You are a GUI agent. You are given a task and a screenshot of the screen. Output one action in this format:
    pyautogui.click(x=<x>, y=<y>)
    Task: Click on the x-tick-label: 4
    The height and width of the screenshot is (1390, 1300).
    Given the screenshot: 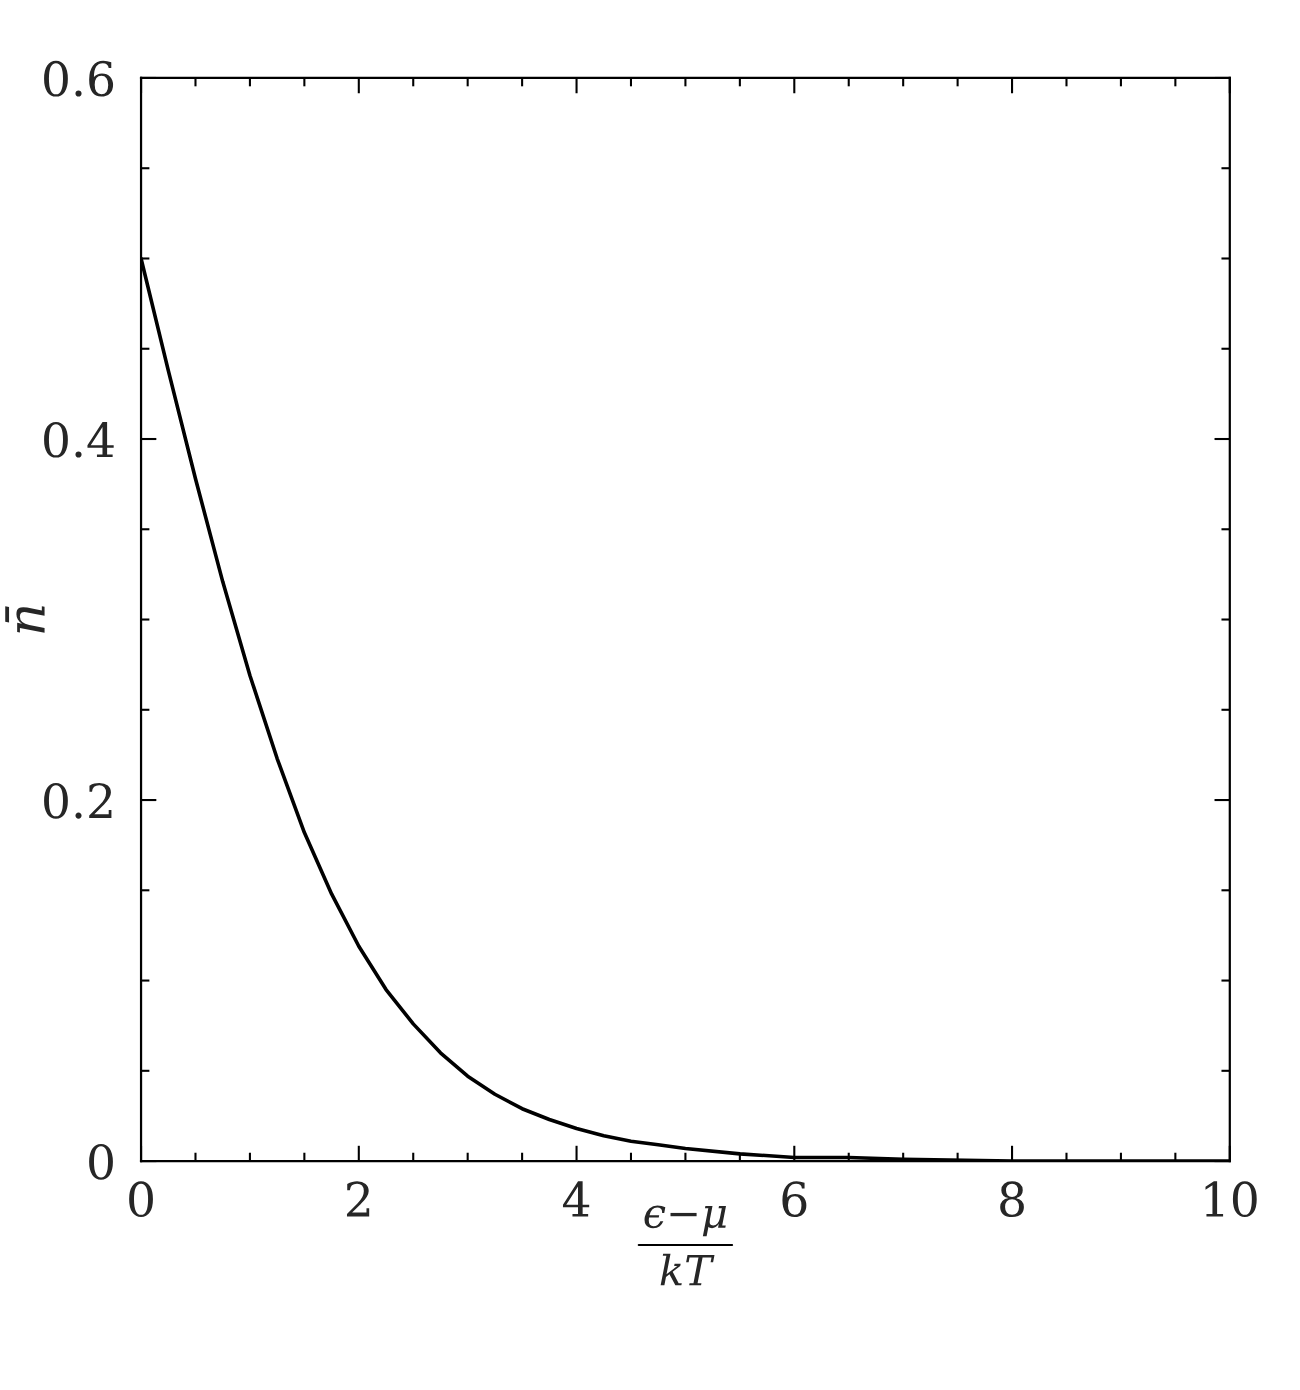 What is the action you would take?
    pyautogui.click(x=576, y=1199)
    